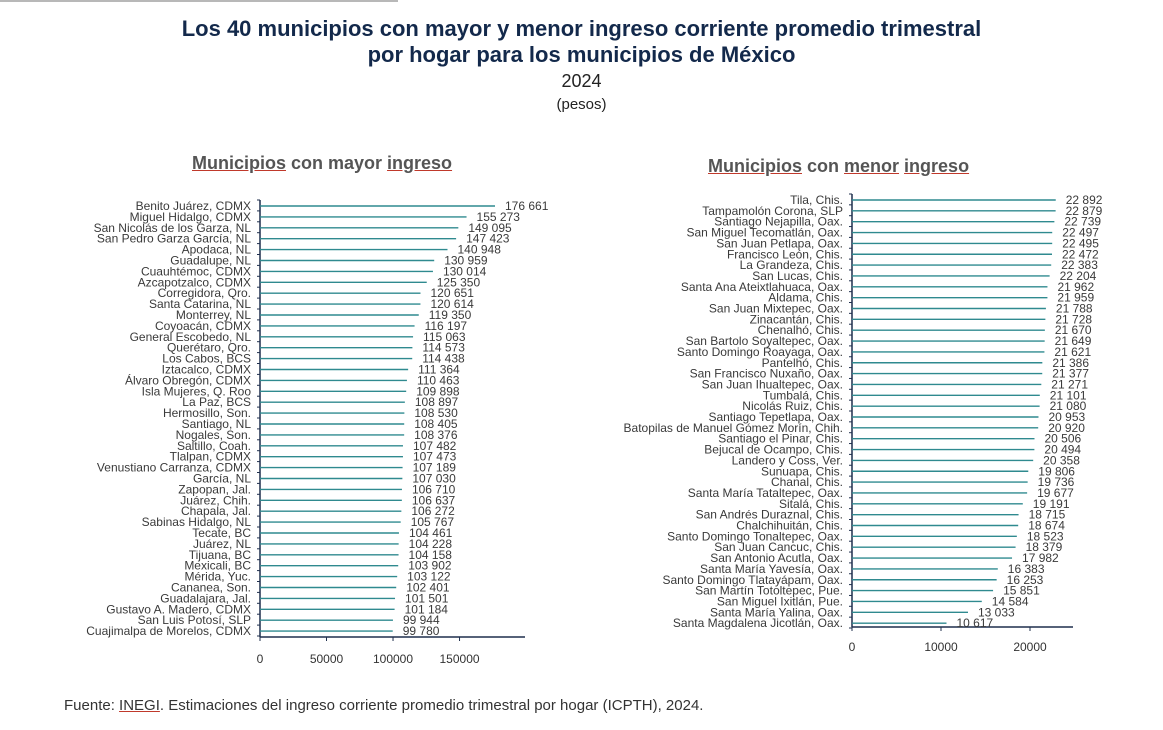 The image size is (1163, 730). Describe the element at coordinates (452, 304) in the screenshot. I see `left-value-label: 120 614` at that location.